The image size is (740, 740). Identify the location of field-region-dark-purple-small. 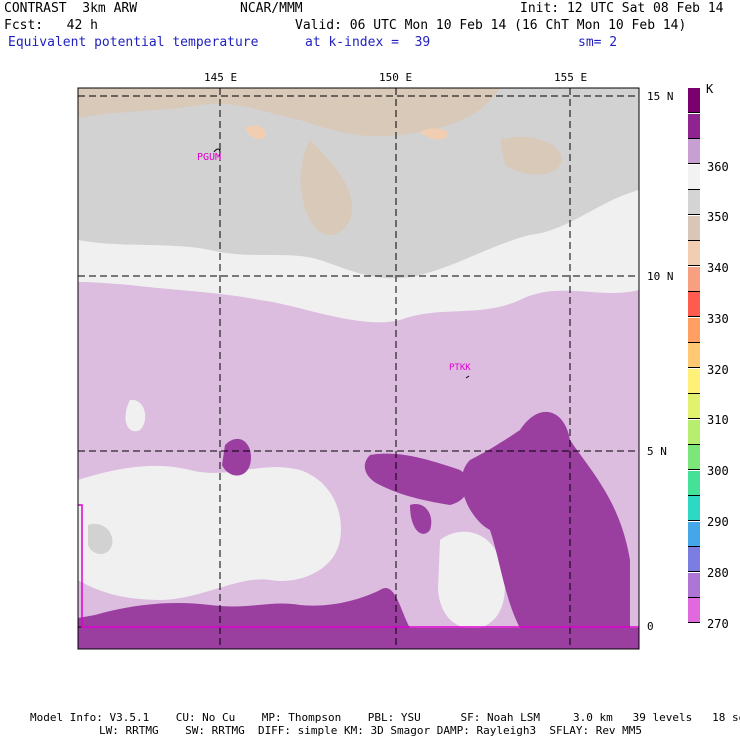
(421, 519).